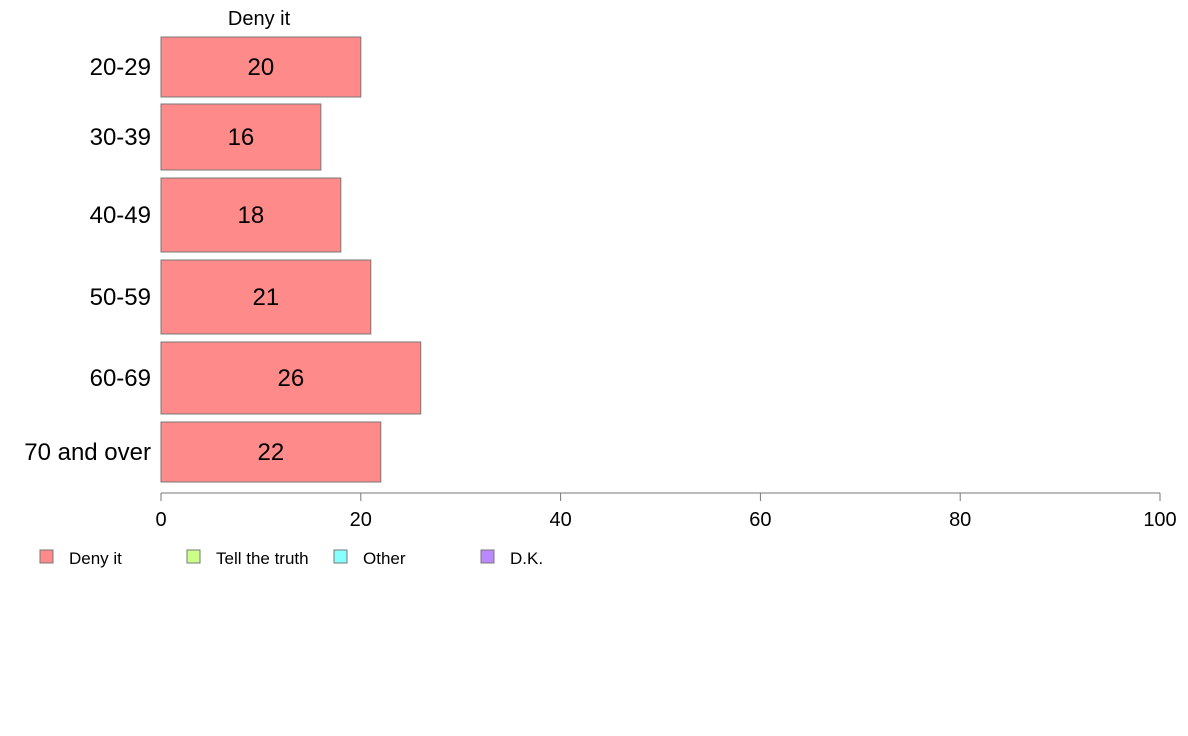  Describe the element at coordinates (760, 520) in the screenshot. I see `x-tick-label: 60` at that location.